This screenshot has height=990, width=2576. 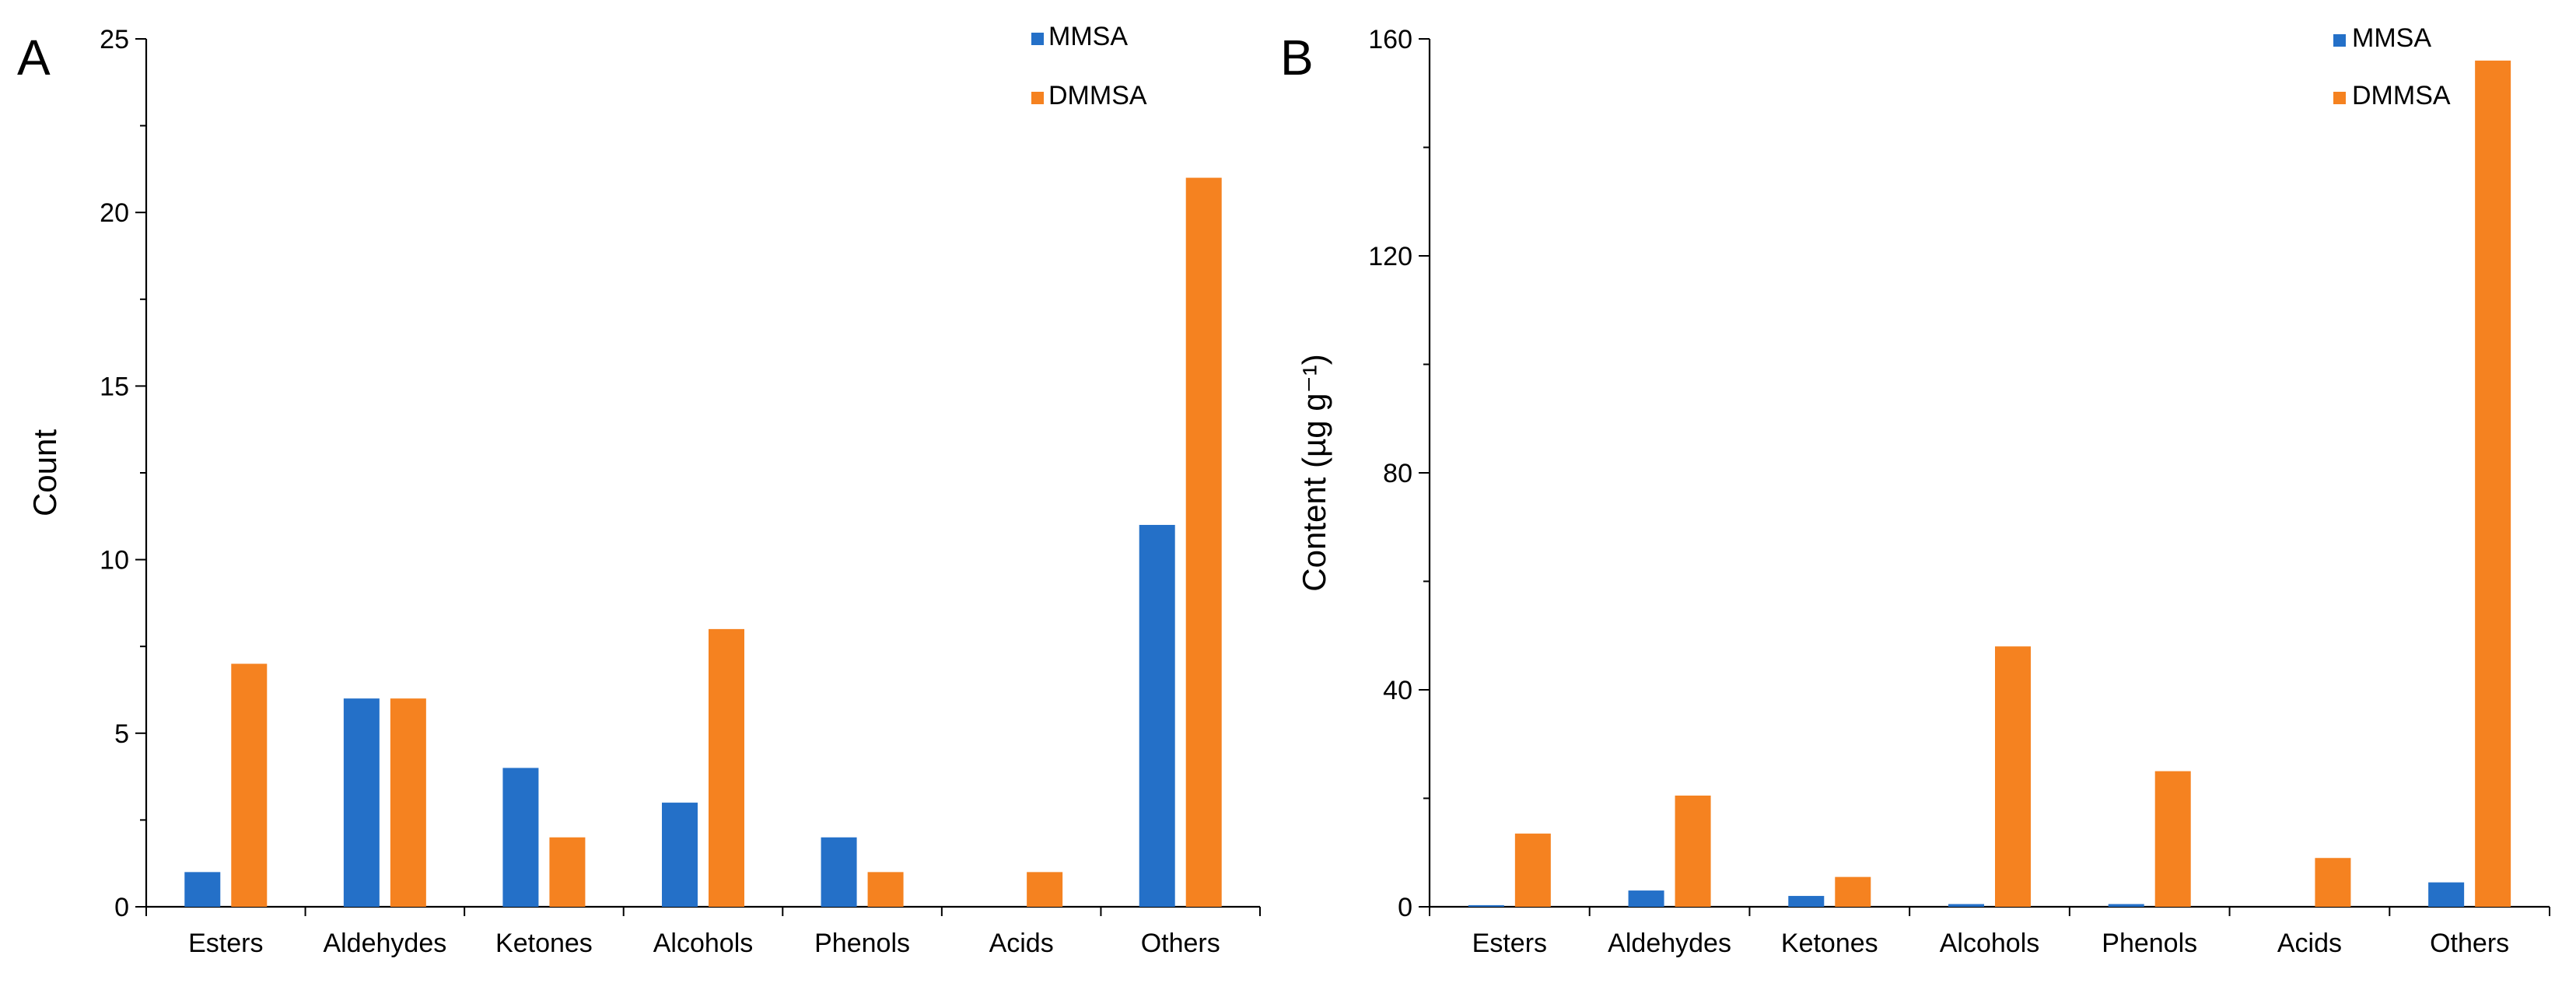 I want to click on y-axis-title: Content (µg g⁻¹), so click(x=1314, y=472).